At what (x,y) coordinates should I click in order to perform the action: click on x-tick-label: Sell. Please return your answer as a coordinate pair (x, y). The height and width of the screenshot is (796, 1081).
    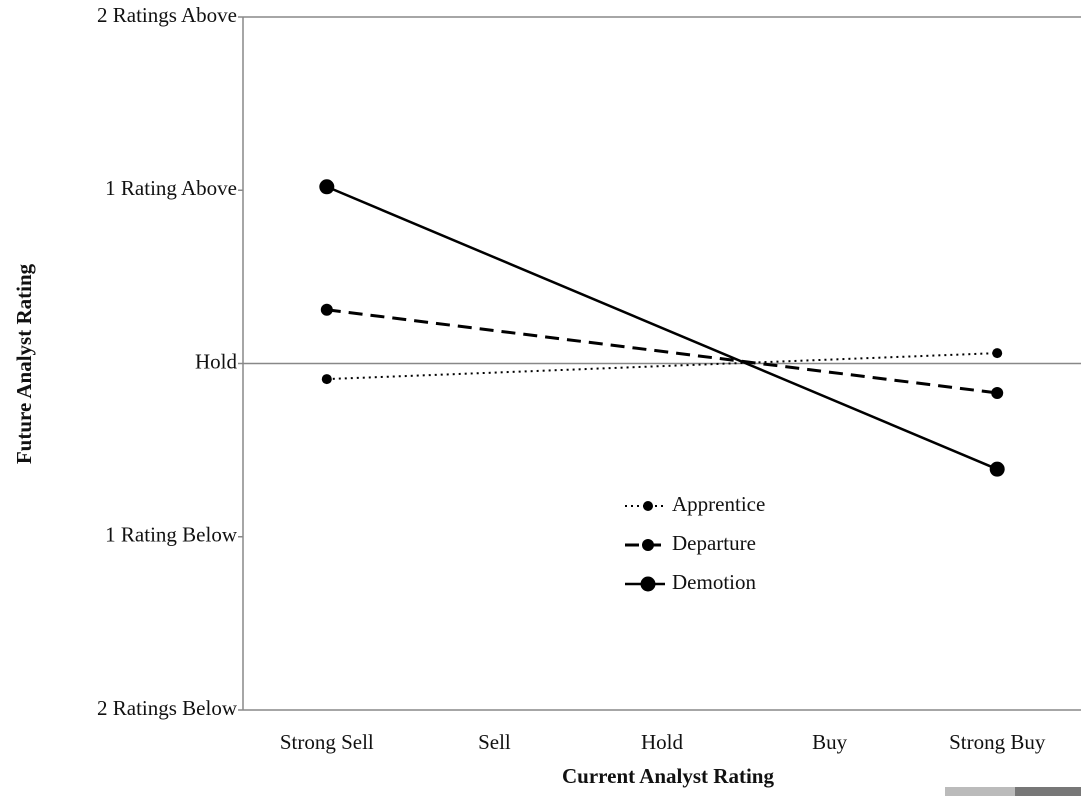
    Looking at the image, I should click on (494, 742).